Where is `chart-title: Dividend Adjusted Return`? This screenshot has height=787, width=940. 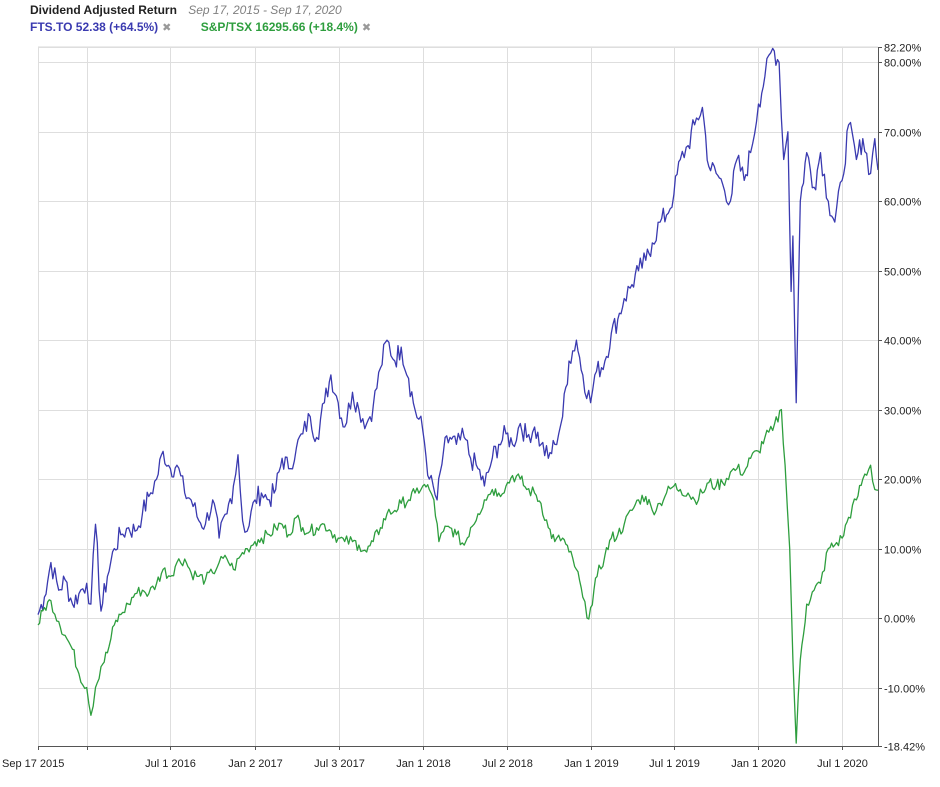
chart-title: Dividend Adjusted Return is located at coordinates (103, 10).